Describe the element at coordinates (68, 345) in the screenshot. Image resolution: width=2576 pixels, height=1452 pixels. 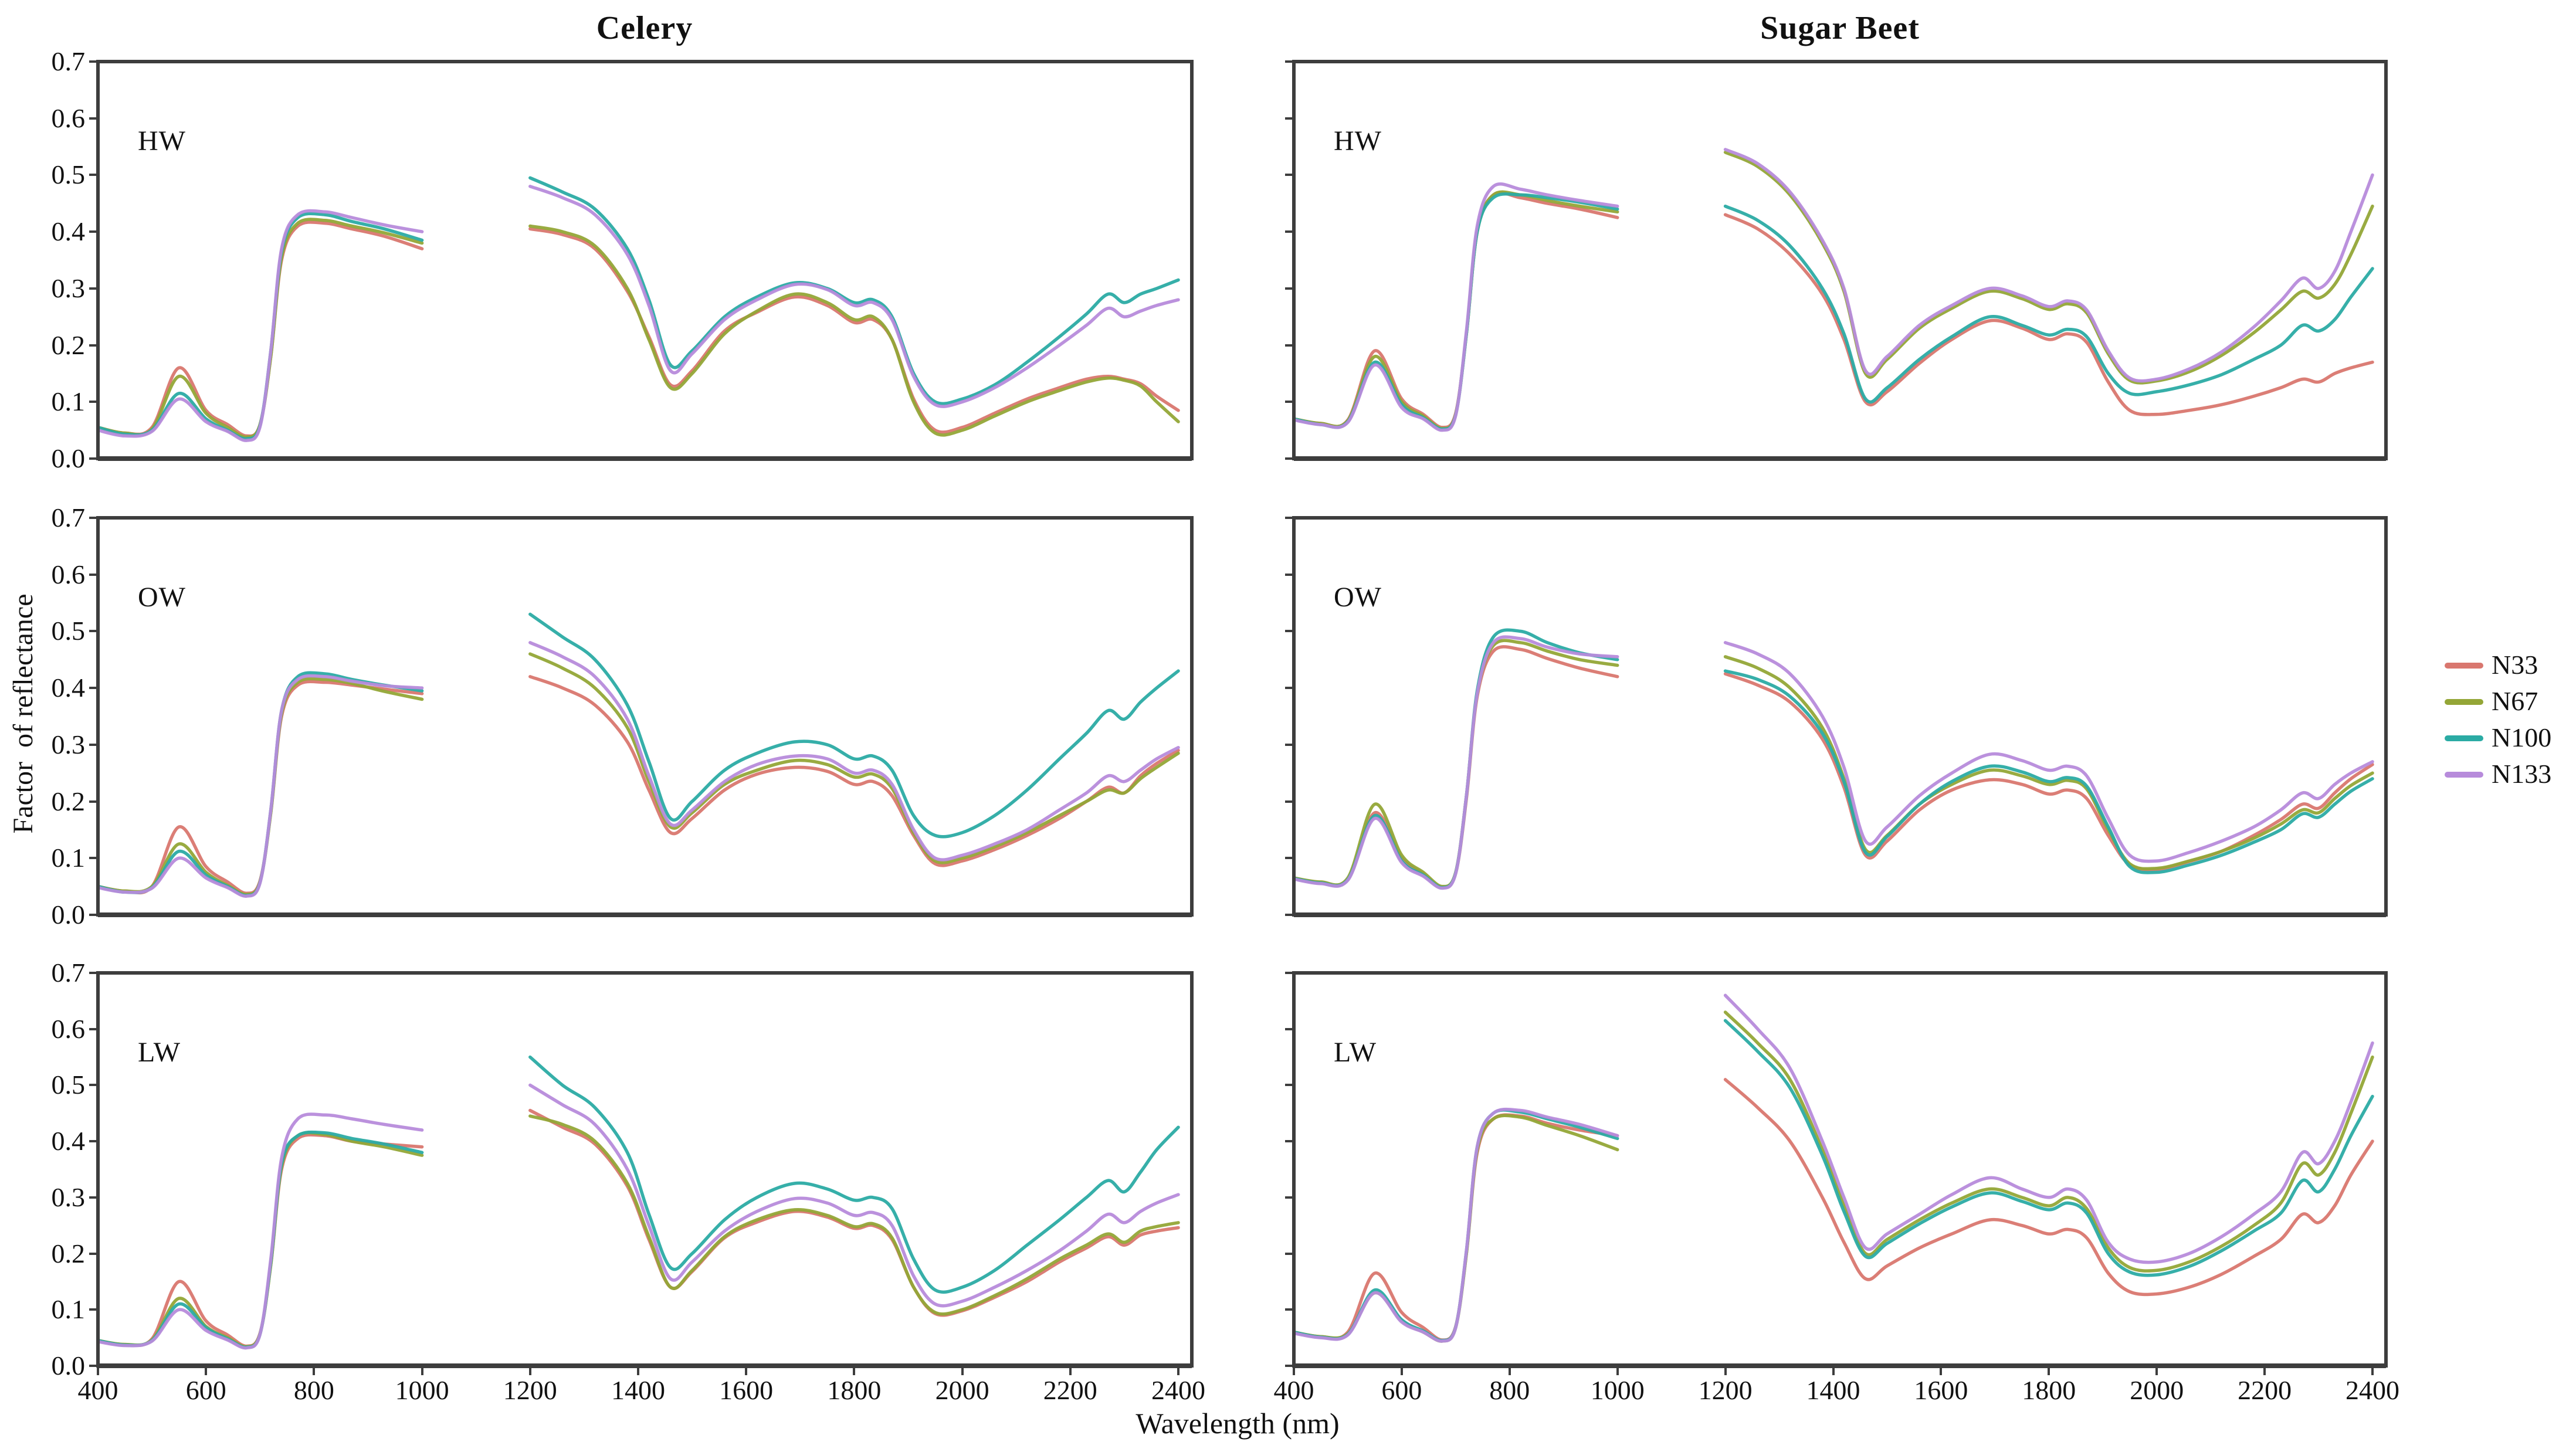
I see `y-tick-label: 0.2` at that location.